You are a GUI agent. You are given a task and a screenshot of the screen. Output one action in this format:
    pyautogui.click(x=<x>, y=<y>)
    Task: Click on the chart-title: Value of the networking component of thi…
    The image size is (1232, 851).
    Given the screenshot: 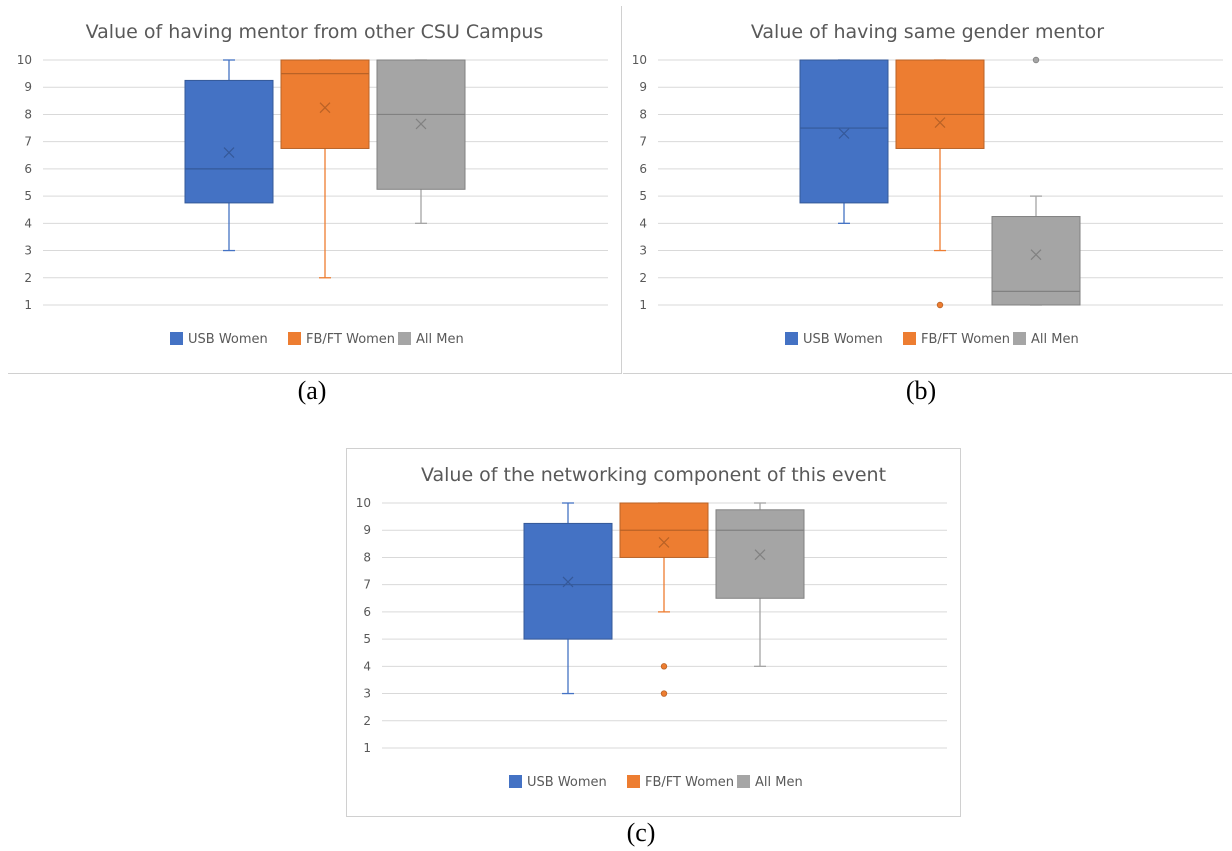 What is the action you would take?
    pyautogui.click(x=653, y=475)
    